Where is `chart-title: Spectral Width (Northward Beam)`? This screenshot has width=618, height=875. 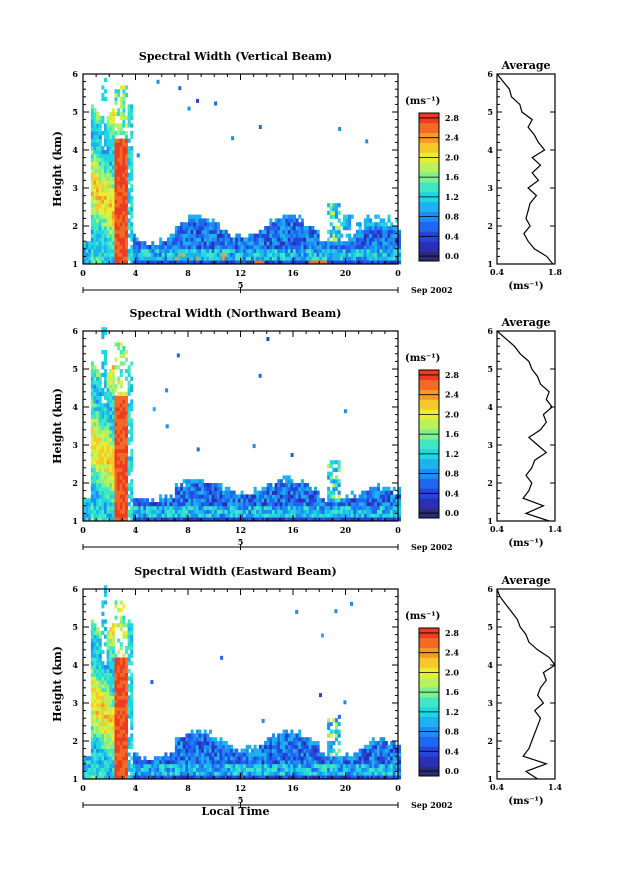 chart-title: Spectral Width (Northward Beam) is located at coordinates (236, 313).